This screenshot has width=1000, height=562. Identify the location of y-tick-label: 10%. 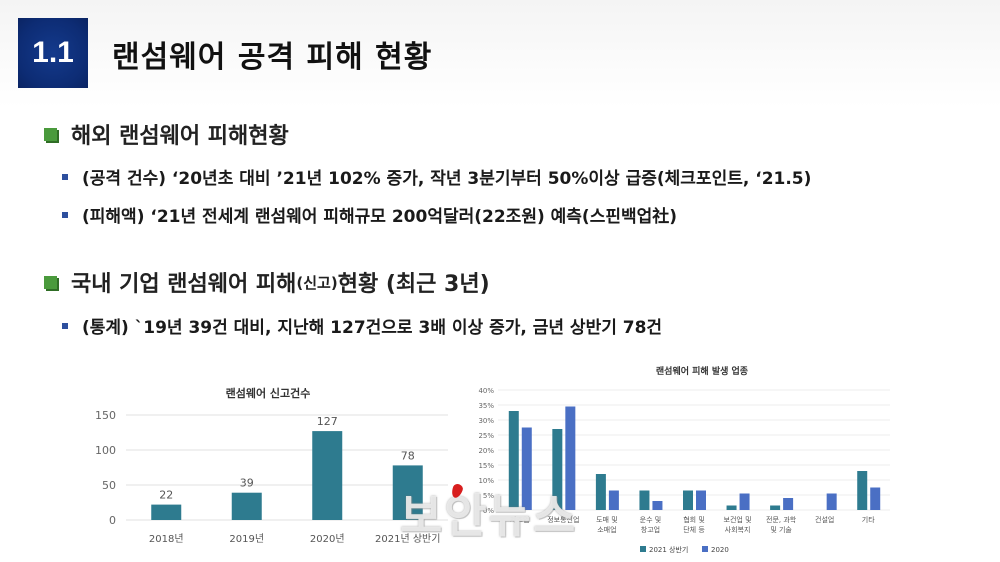
(486, 481).